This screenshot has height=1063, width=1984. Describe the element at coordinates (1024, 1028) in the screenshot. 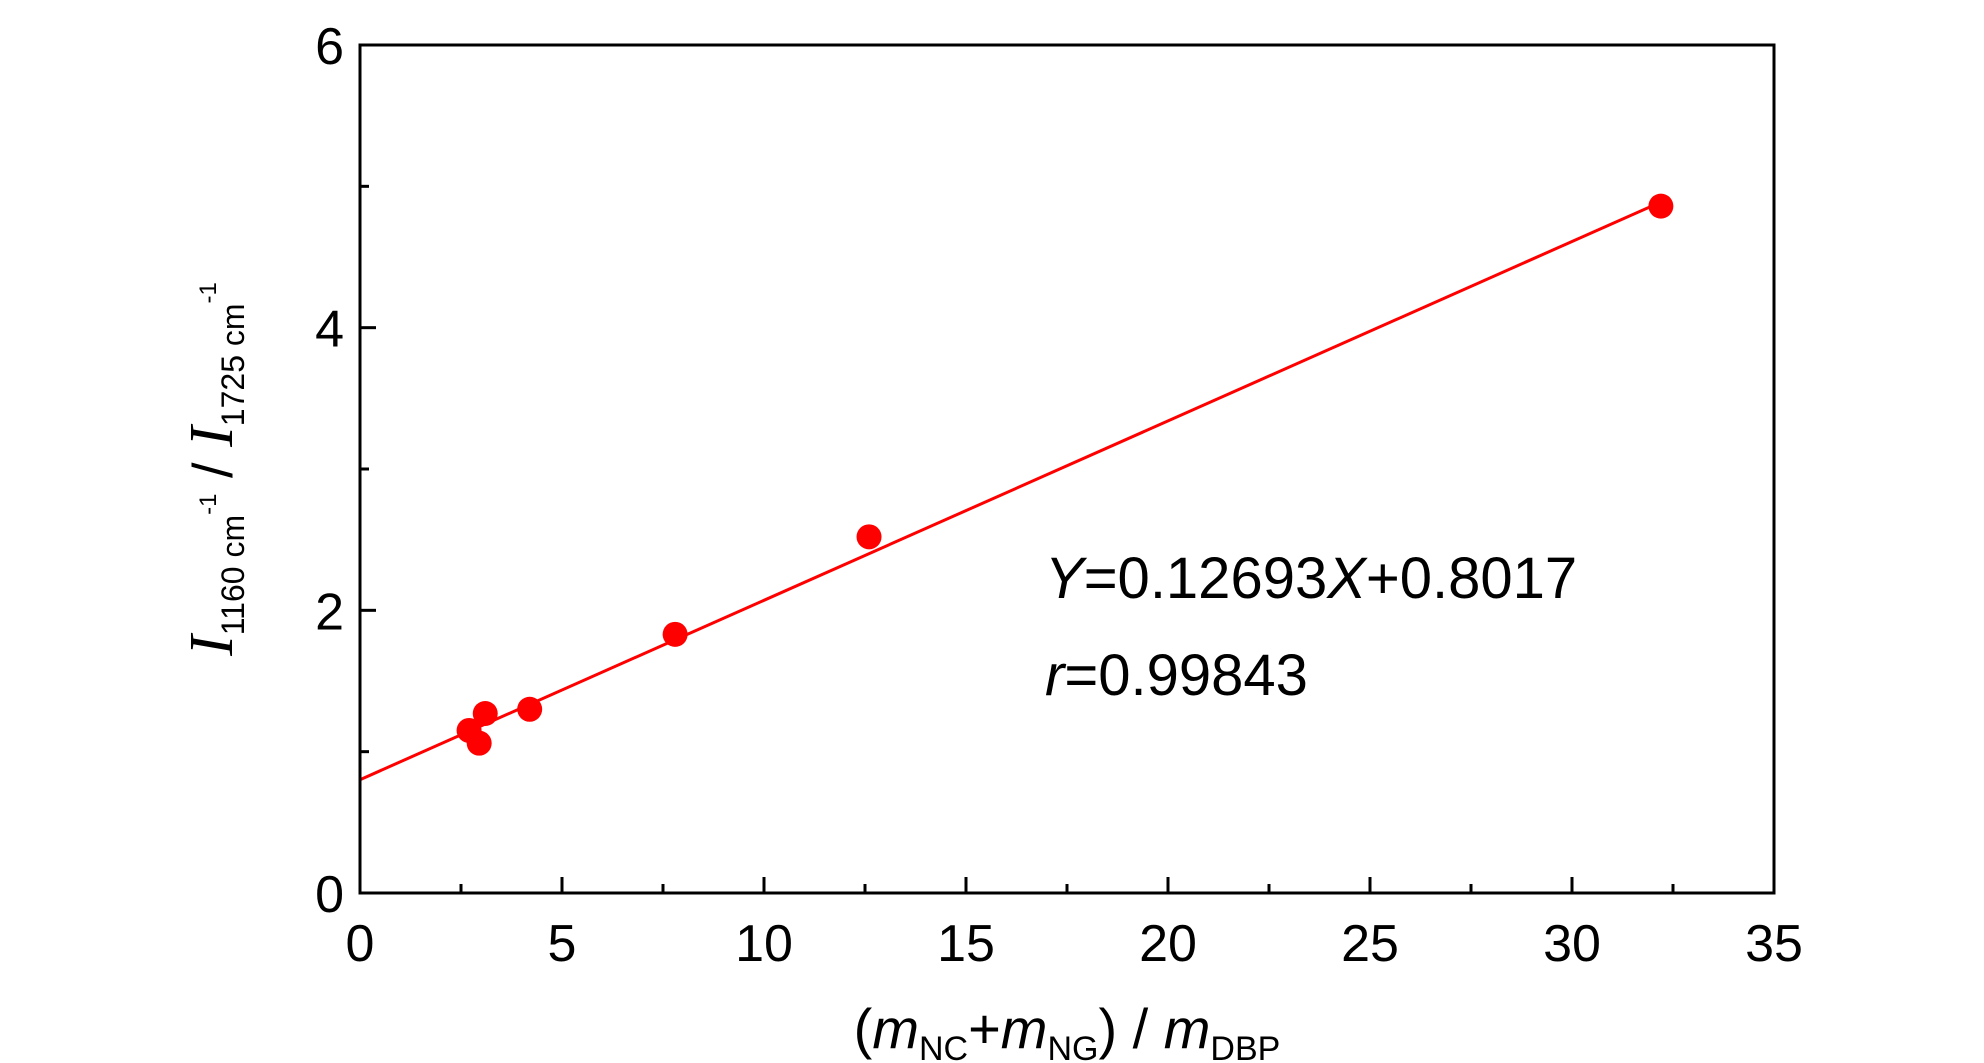

I see `x-label-m2: m` at that location.